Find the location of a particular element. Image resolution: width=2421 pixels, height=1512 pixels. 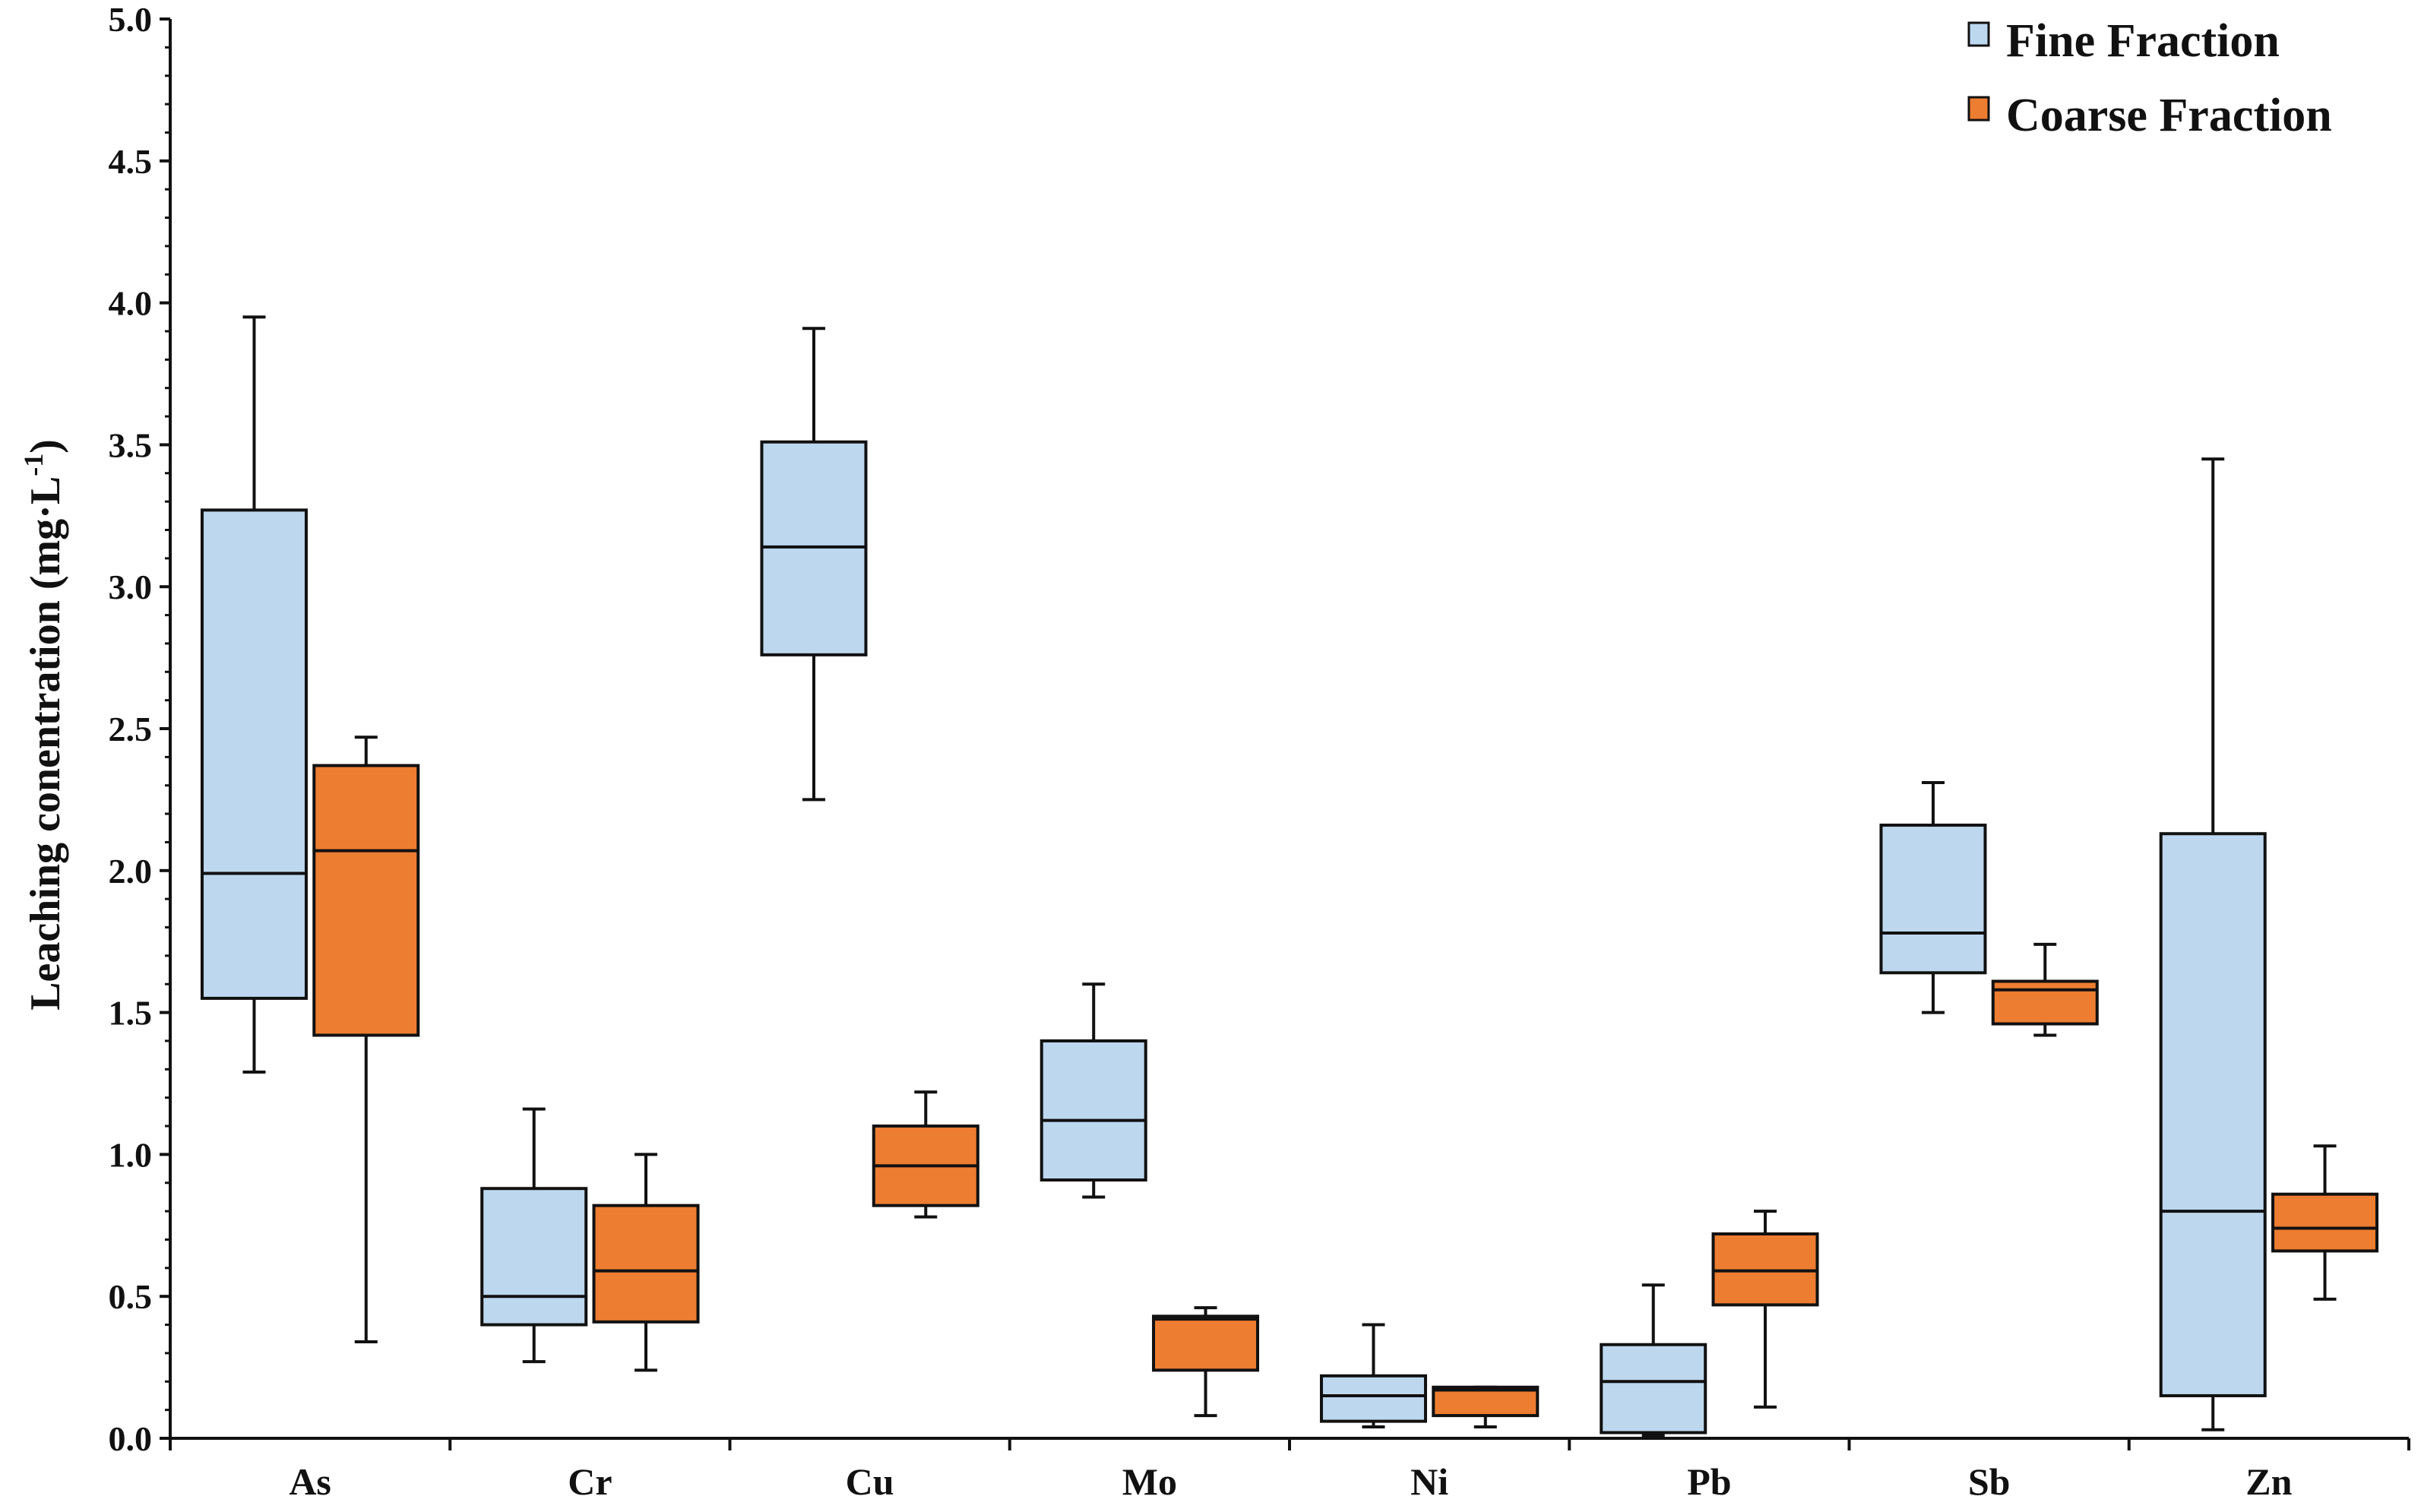

x-tick-label-pb: Pb is located at coordinates (1709, 1481).